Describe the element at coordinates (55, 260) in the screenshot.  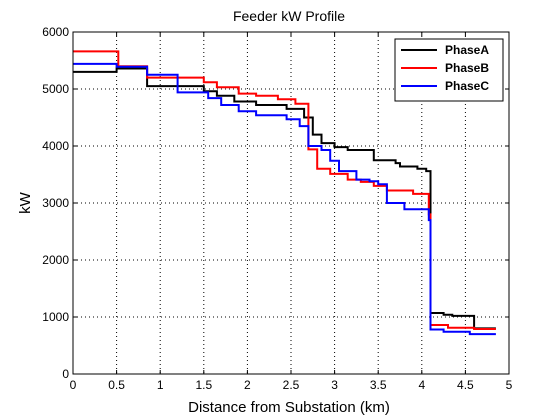
I see `y-tick-label: 2000` at that location.